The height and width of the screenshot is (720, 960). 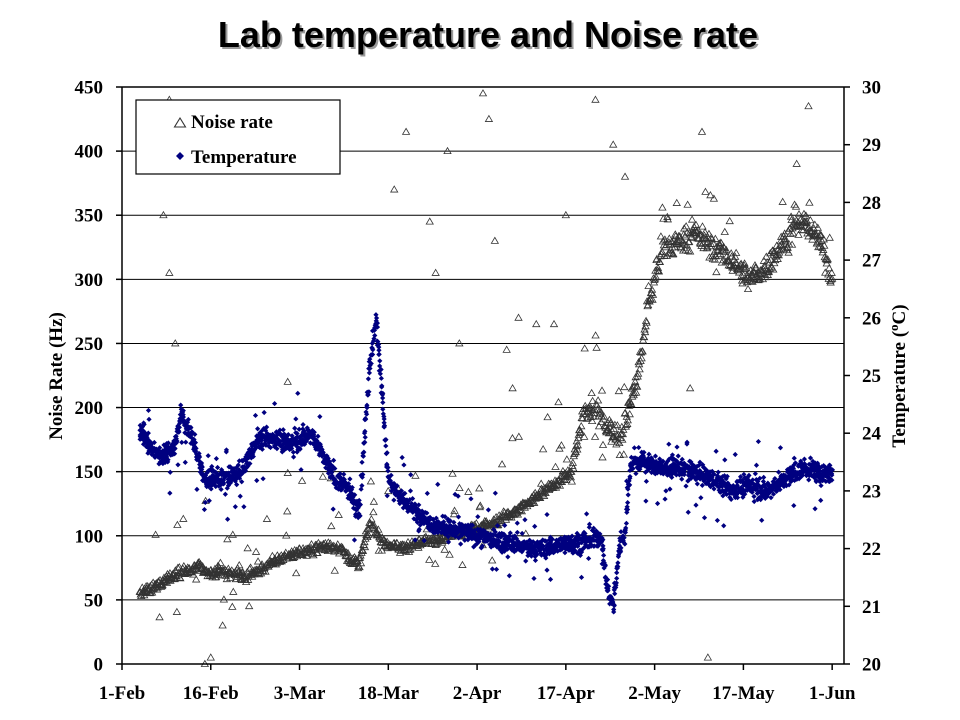 What do you see at coordinates (98, 377) in the screenshot?
I see `y-left-axis-ticks: 0 50 100 150 200 250 300 350 400 450` at bounding box center [98, 377].